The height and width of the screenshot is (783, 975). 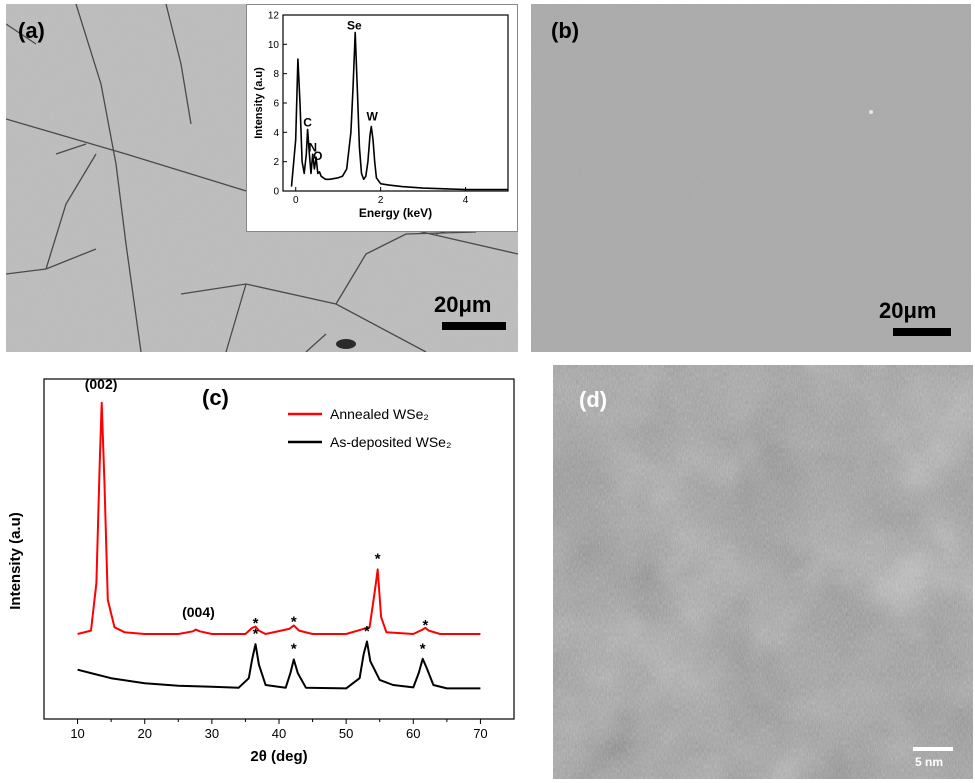 What do you see at coordinates (354, 26) in the screenshot?
I see `eds-peak-label: Se` at bounding box center [354, 26].